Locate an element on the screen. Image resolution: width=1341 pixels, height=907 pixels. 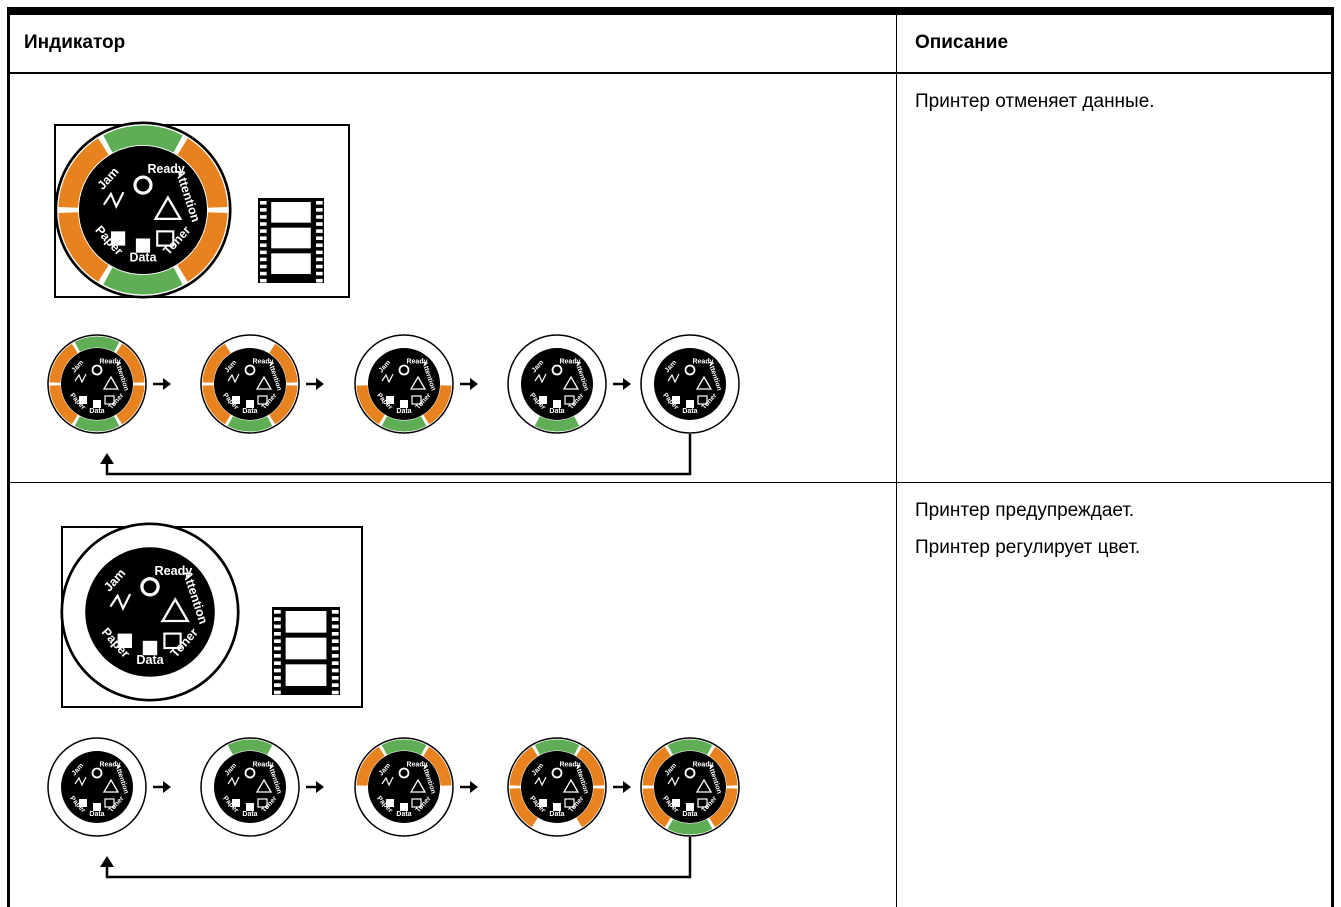
film-strip-icon is located at coordinates (306, 651).